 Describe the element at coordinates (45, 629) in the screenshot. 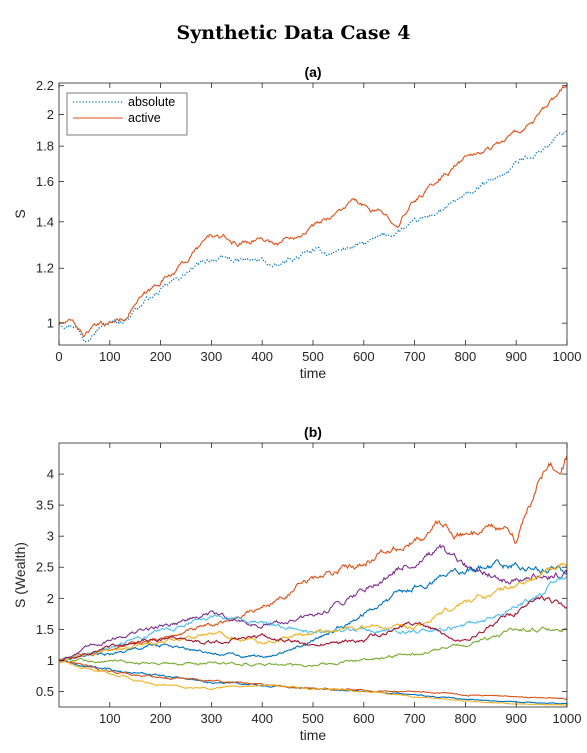

I see `y-tick-label: 1.5` at that location.